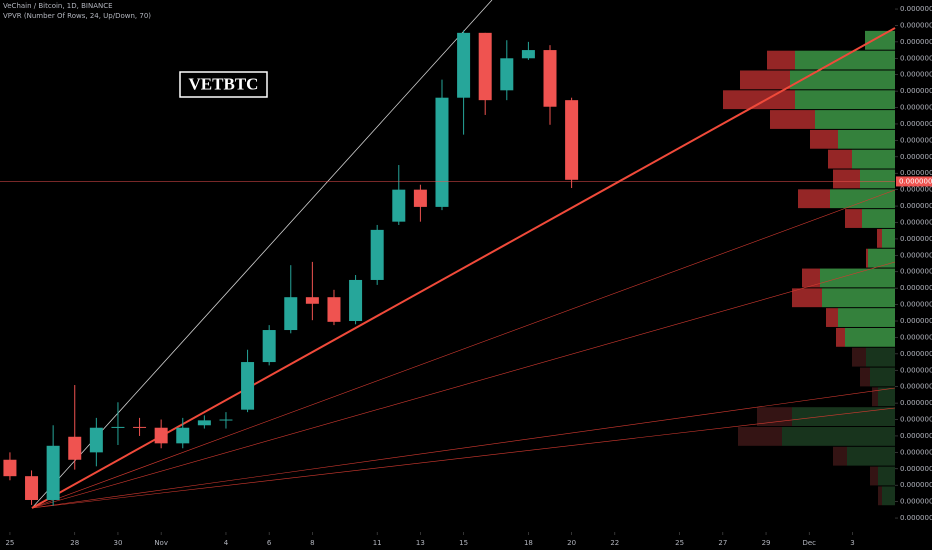 Image resolution: width=932 pixels, height=550 pixels. Describe the element at coordinates (916, 321) in the screenshot. I see `y-tick-label: 0.00000058` at that location.